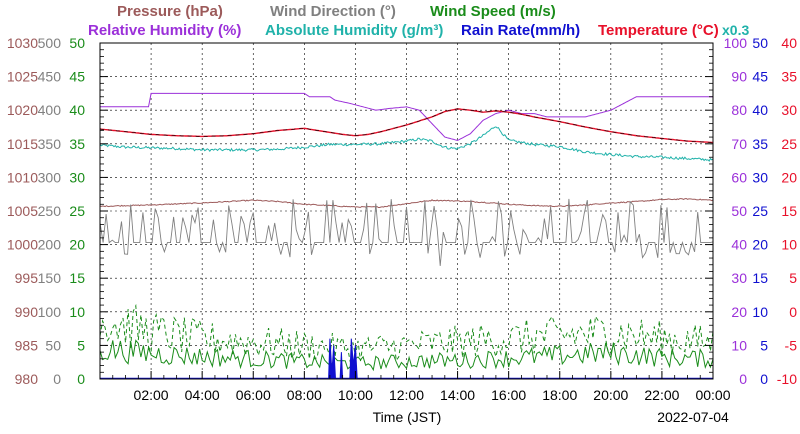 This screenshot has width=800, height=434. I want to click on y-tick-label-rain-rate: 40, so click(760, 110).